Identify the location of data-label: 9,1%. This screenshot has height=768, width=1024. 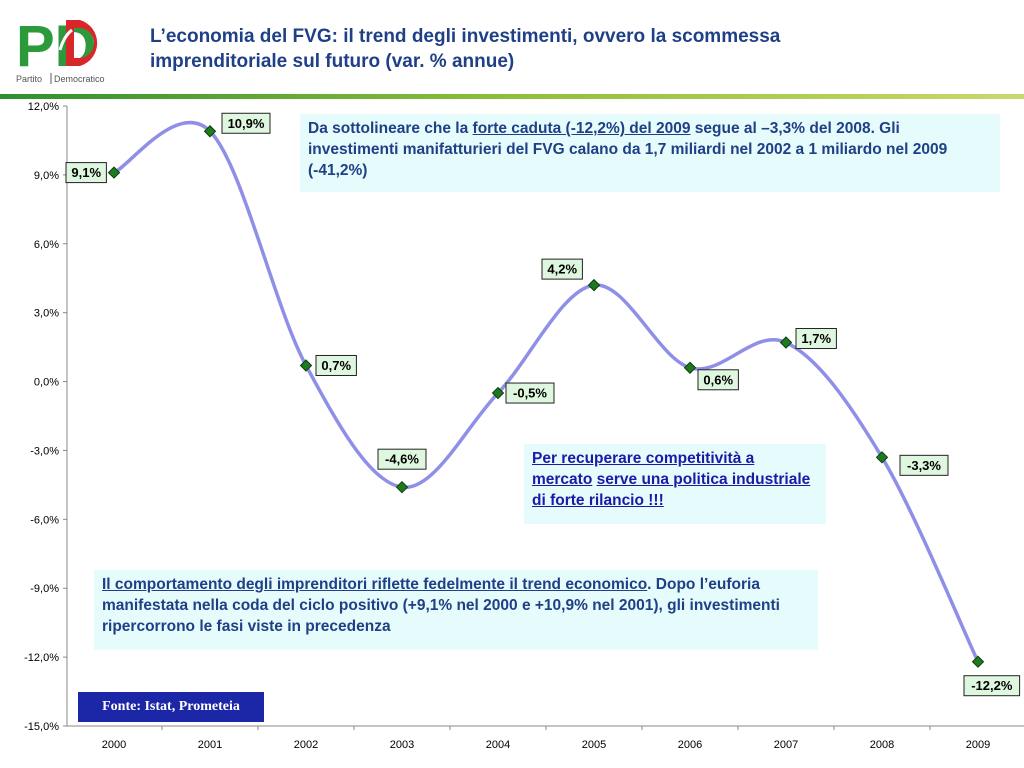
(86, 172).